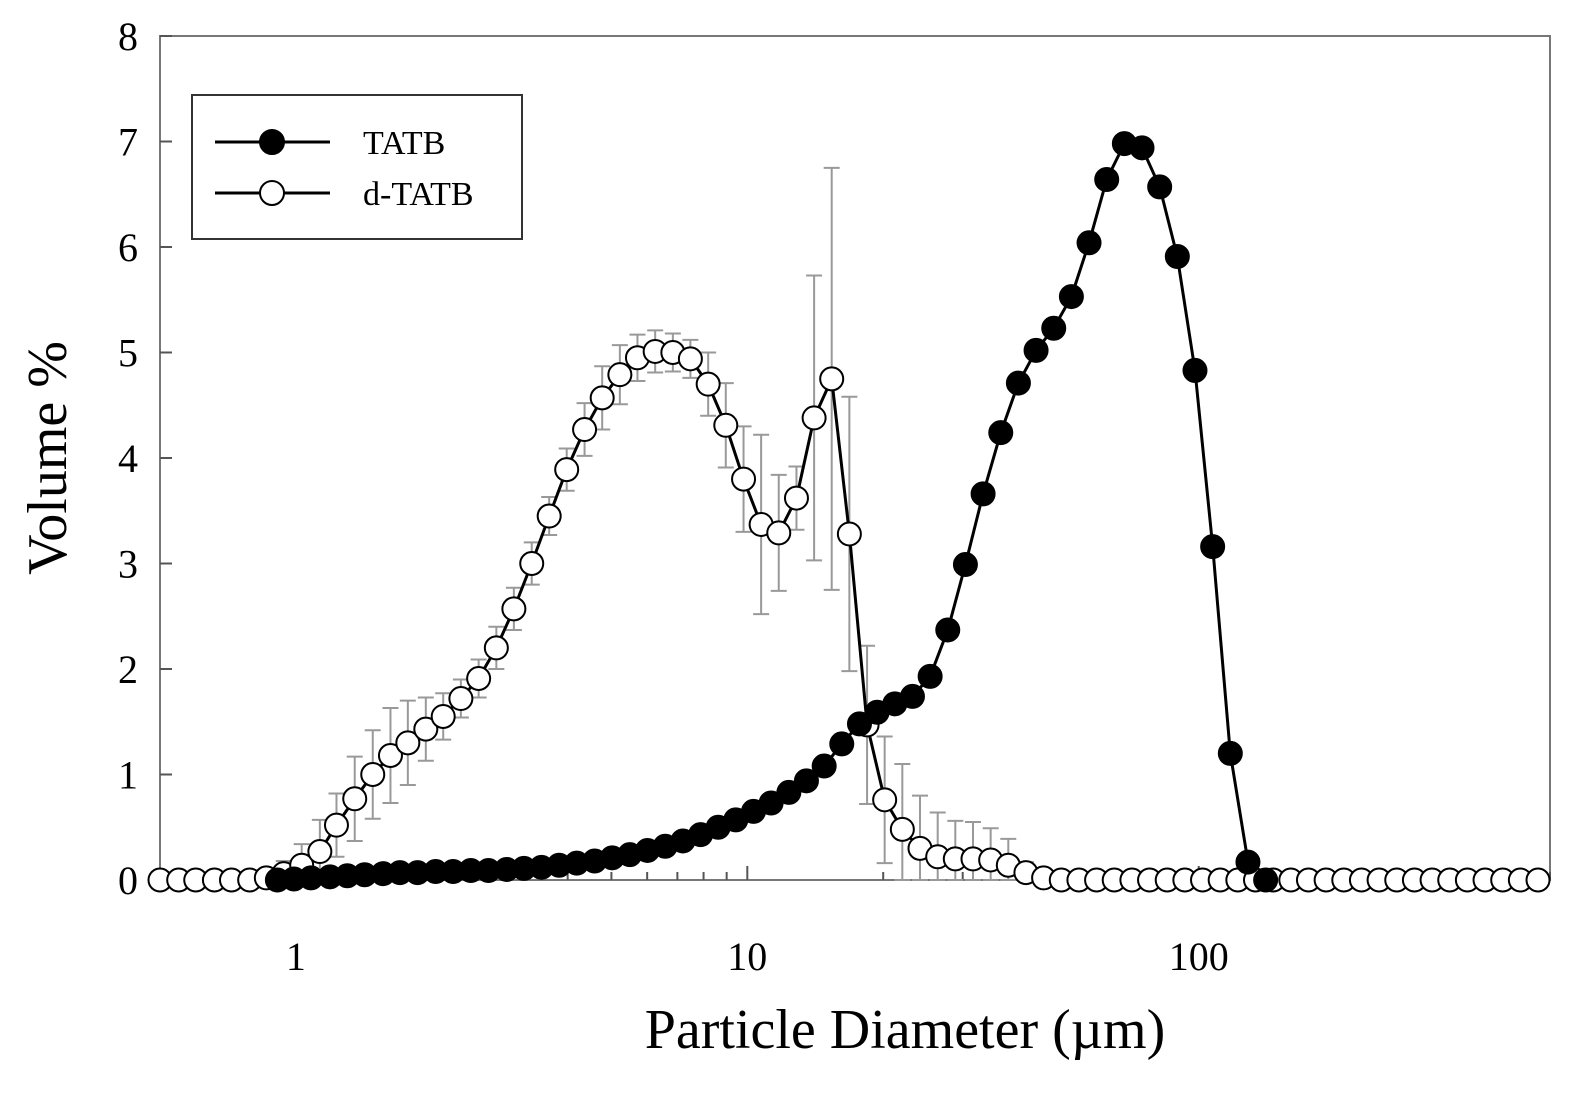 The height and width of the screenshot is (1094, 1588). What do you see at coordinates (128, 353) in the screenshot?
I see `y-tick-label: 5` at bounding box center [128, 353].